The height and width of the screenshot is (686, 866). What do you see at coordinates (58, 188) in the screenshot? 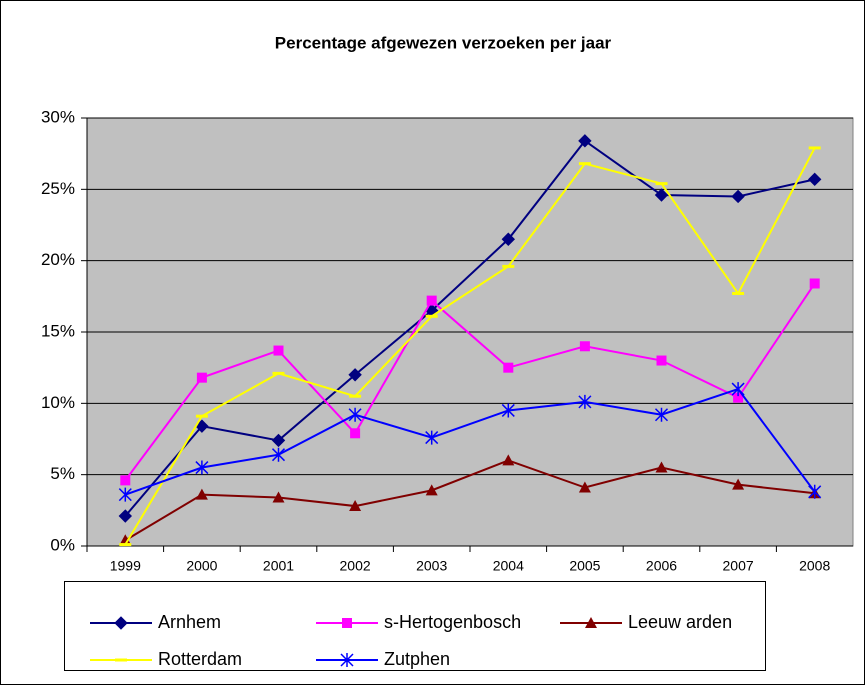
I see `y-tick-label: 25%` at bounding box center [58, 188].